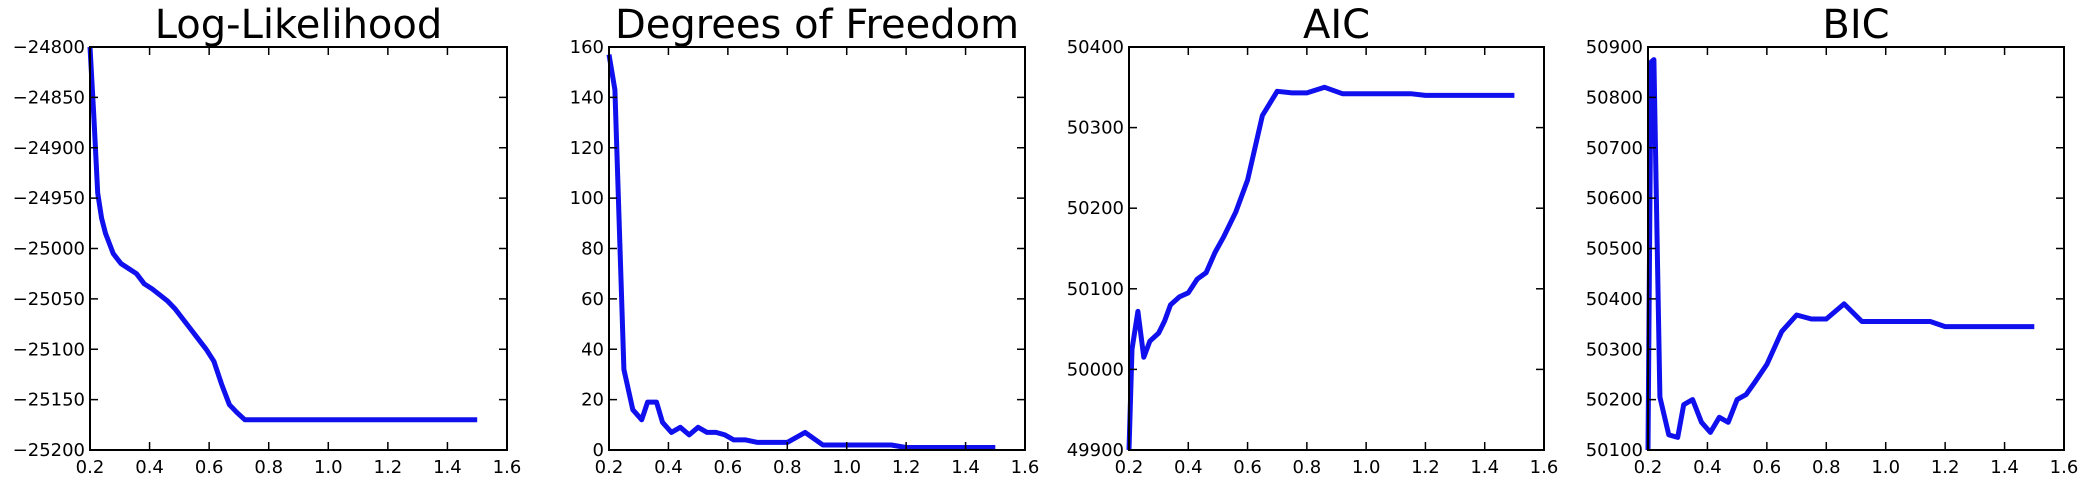  Describe the element at coordinates (49, 450) in the screenshot. I see `y-tick-label: −25200` at that location.